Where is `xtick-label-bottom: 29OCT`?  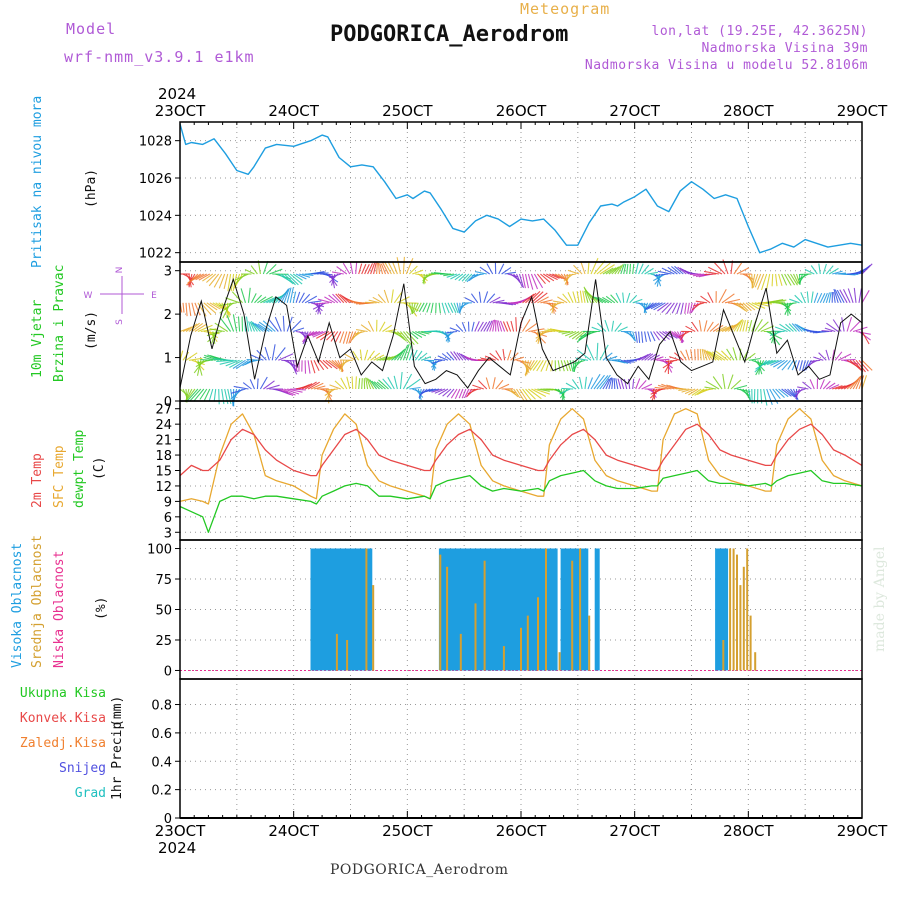
xtick-label-bottom: 29OCT is located at coordinates (862, 831).